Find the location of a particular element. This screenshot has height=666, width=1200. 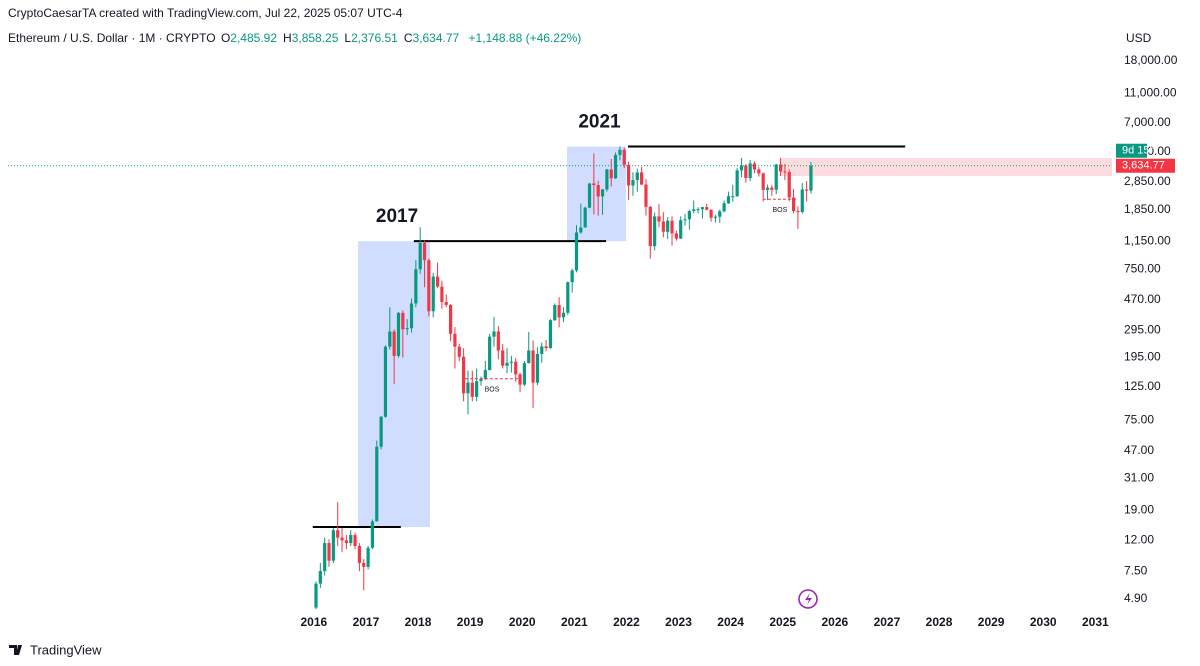

y-tick-label: 125.00 is located at coordinates (1142, 386).